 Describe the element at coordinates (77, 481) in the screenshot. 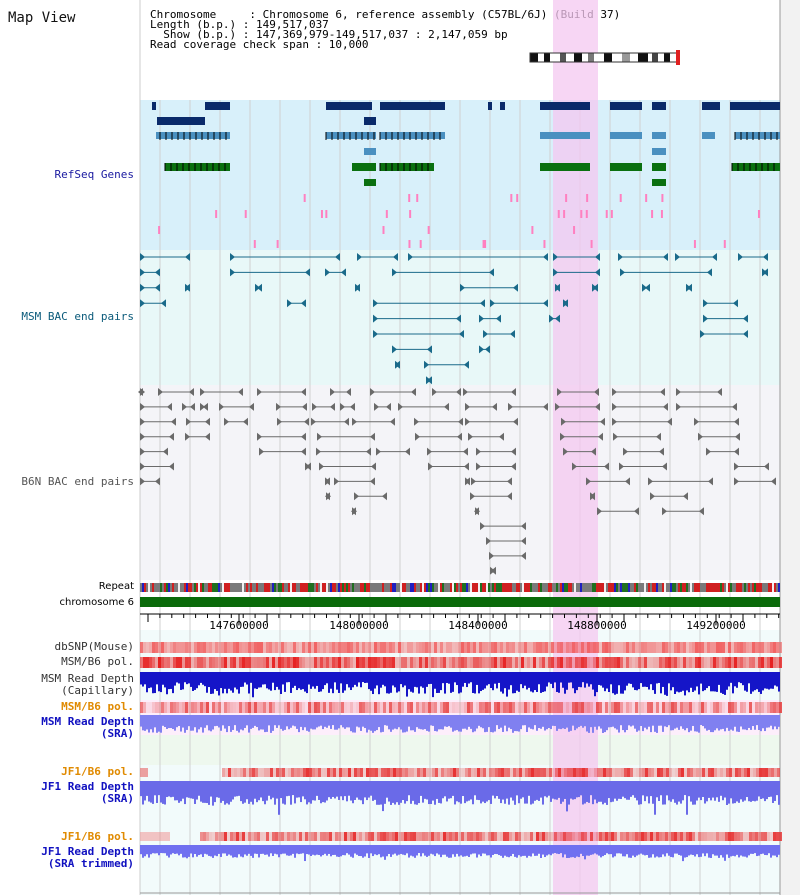

I see `track-label-b6n-bac: B6N BAC end pairs` at that location.